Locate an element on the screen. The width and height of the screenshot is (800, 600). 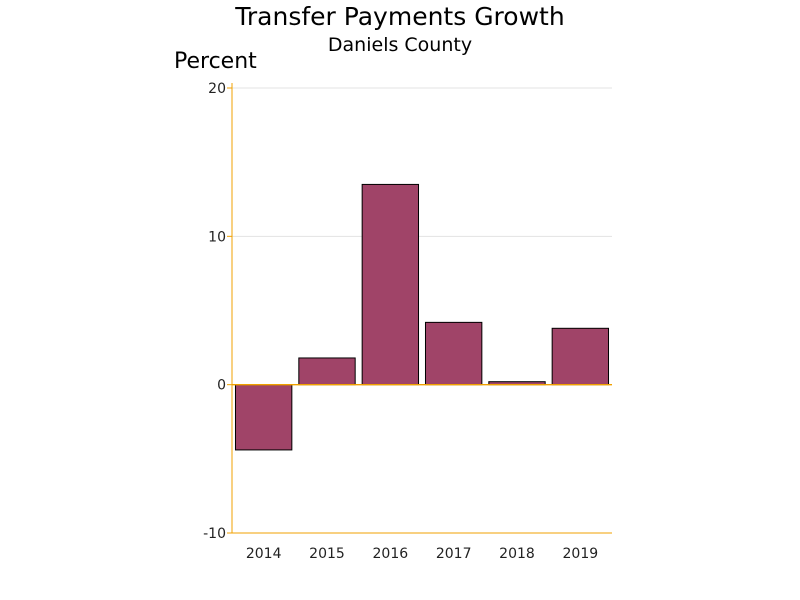
x-tick-label: 2014 is located at coordinates (264, 554).